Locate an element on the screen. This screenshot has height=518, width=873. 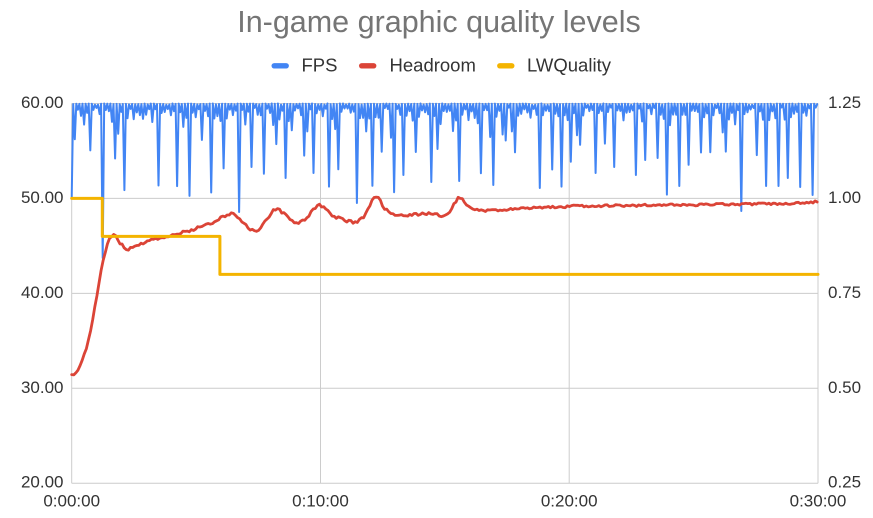
svg-text: 0:20:00 is located at coordinates (569, 501).